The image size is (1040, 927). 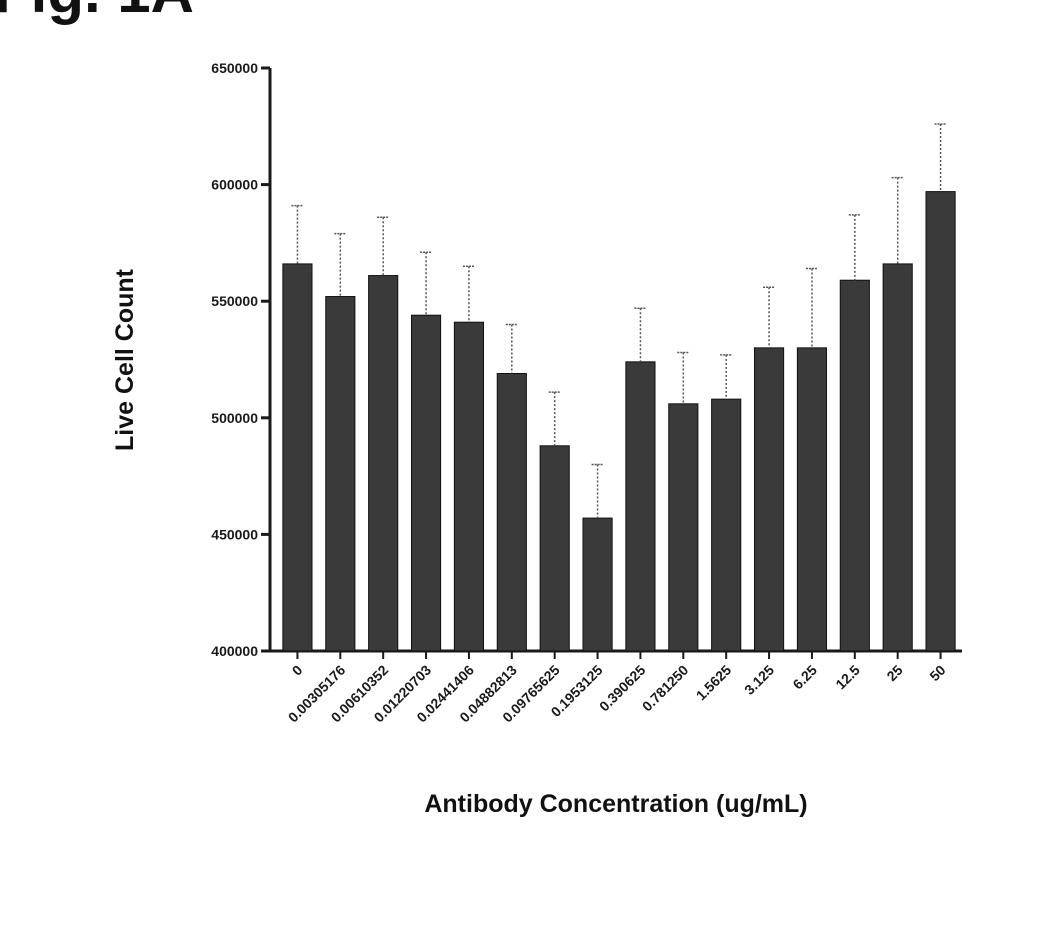 What do you see at coordinates (125, 359) in the screenshot?
I see `y-axis-title: Live Cell Count` at bounding box center [125, 359].